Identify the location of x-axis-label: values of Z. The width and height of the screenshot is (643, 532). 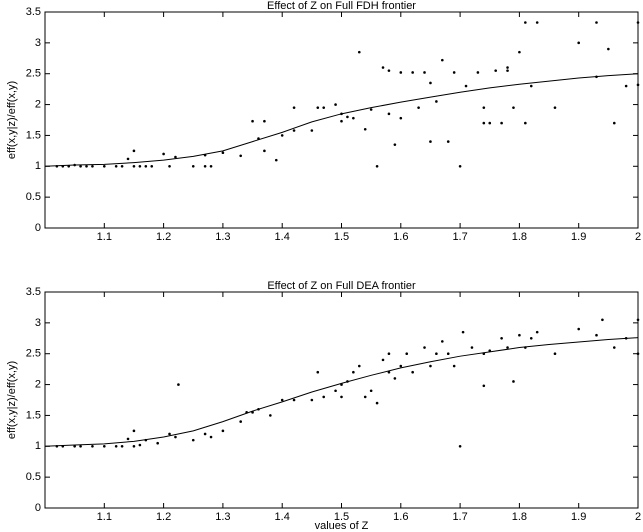
(342, 526).